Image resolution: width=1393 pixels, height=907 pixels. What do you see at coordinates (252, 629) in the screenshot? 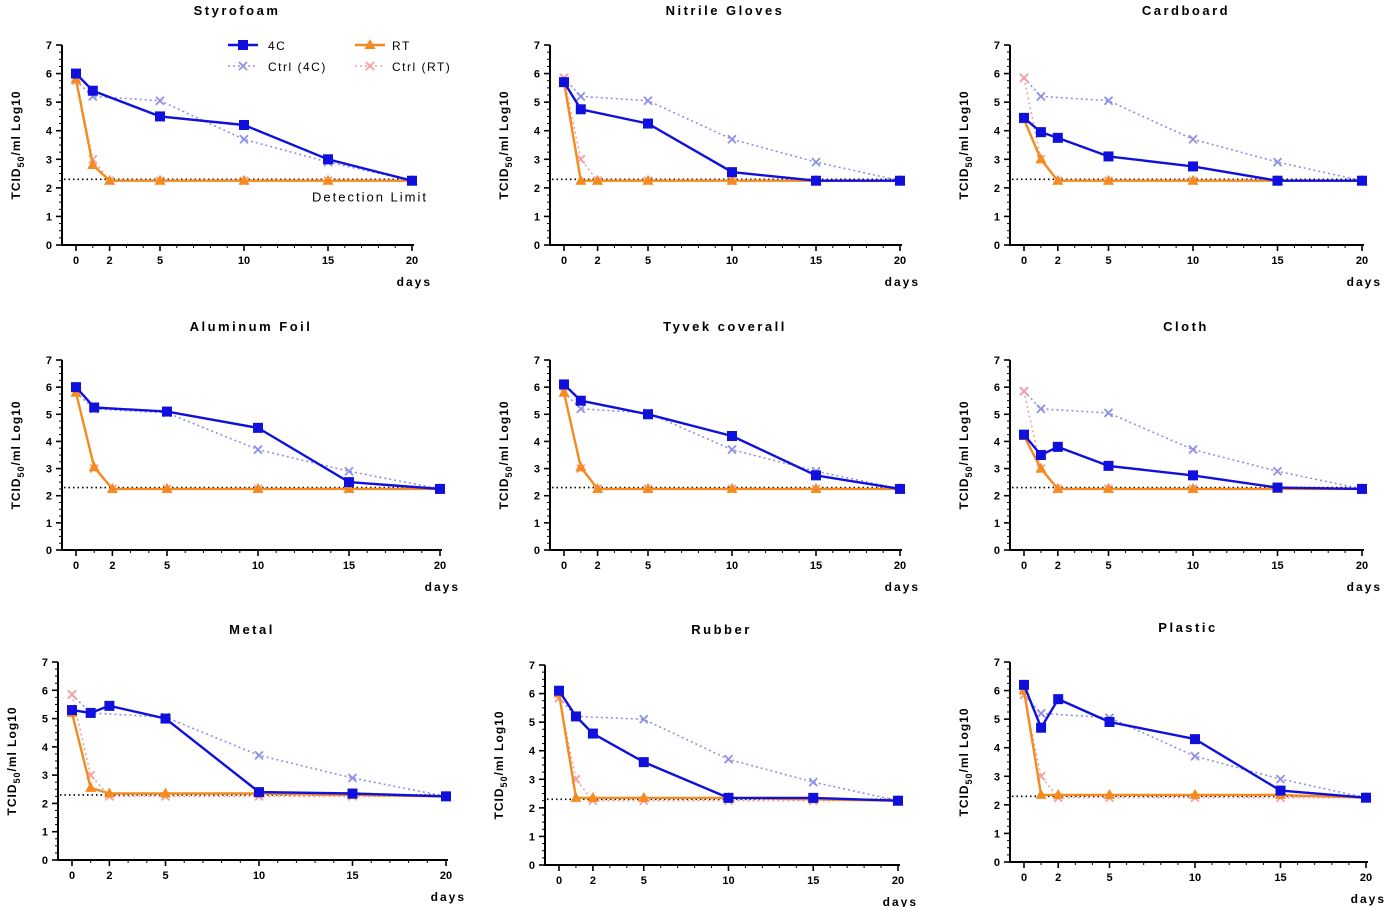
I see `panel-title: Metal` at bounding box center [252, 629].